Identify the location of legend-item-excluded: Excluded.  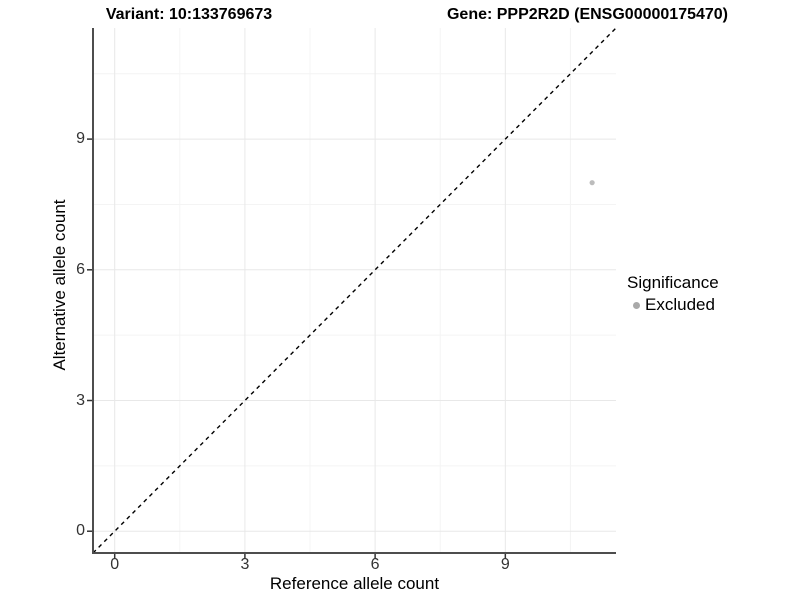
(673, 305).